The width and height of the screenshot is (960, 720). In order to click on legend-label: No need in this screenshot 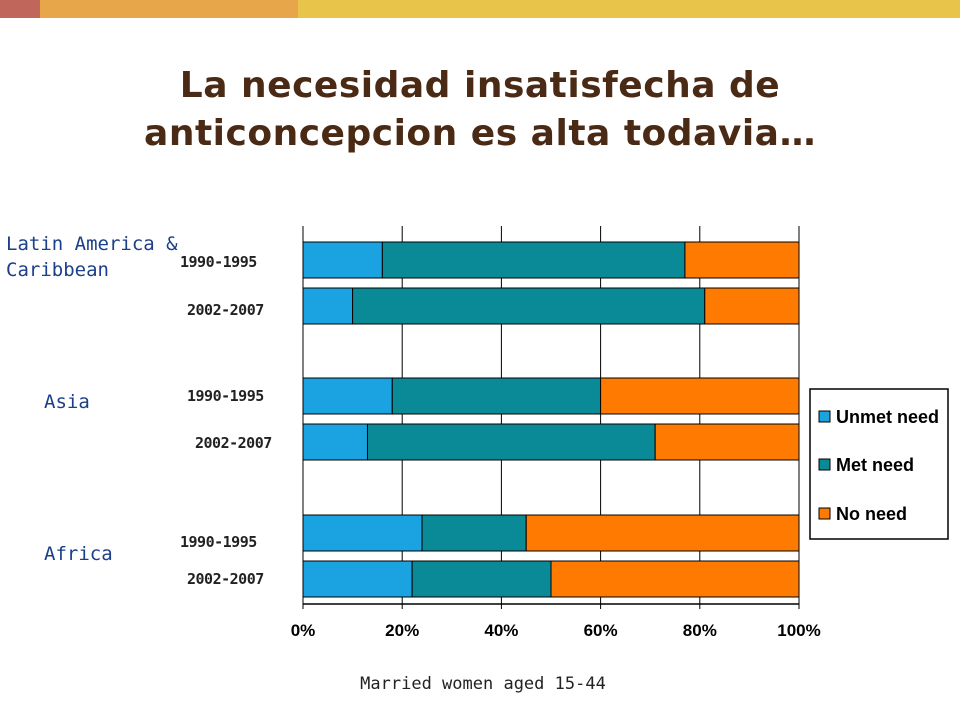, I will do `click(871, 514)`.